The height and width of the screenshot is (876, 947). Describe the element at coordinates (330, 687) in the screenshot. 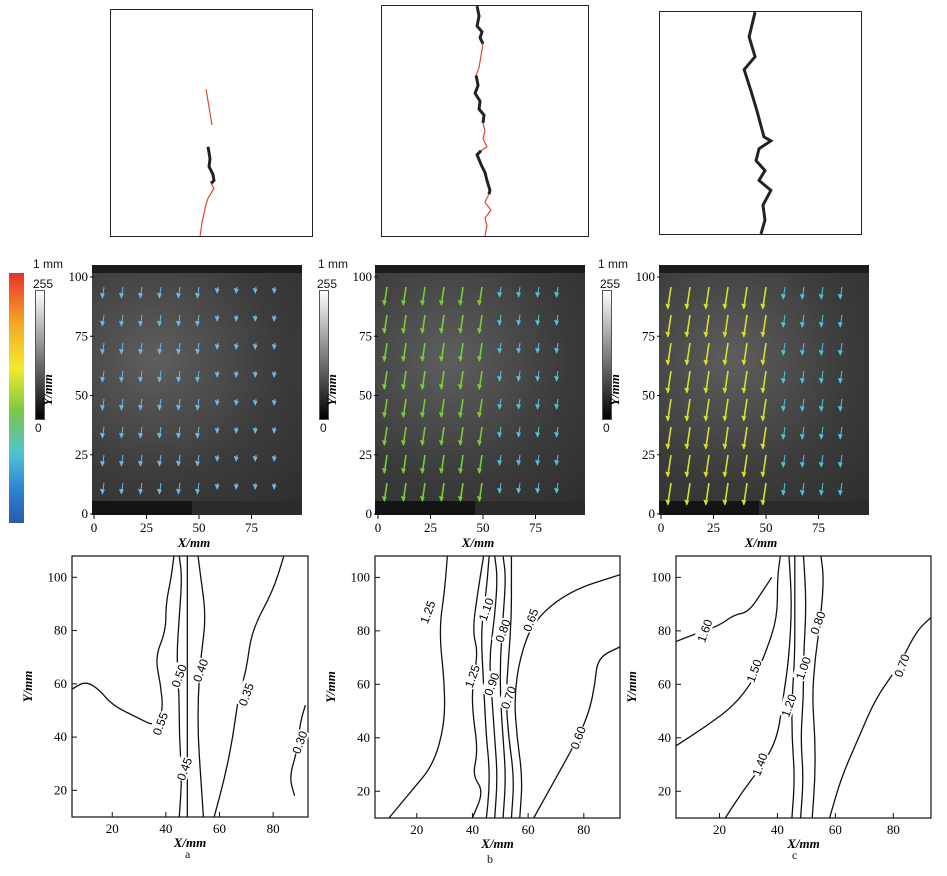

I see `y-axis-label: Y/mm` at that location.